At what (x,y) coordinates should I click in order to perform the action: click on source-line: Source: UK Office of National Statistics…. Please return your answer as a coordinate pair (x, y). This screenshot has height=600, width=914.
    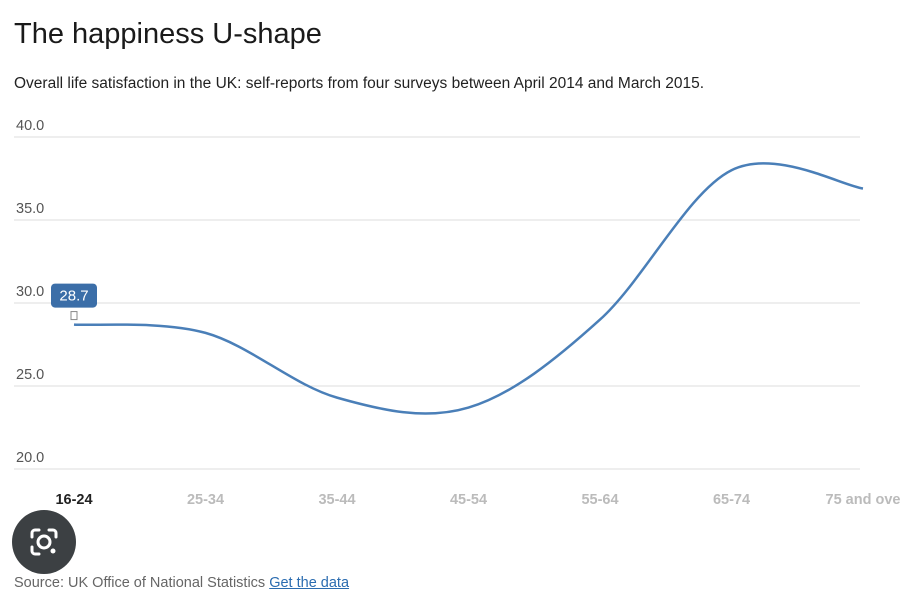
    Looking at the image, I should click on (181, 583).